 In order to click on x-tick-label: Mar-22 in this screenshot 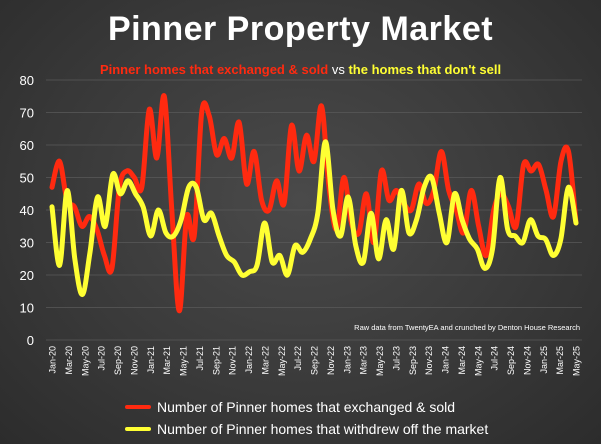, I will do `click(265, 360)`.